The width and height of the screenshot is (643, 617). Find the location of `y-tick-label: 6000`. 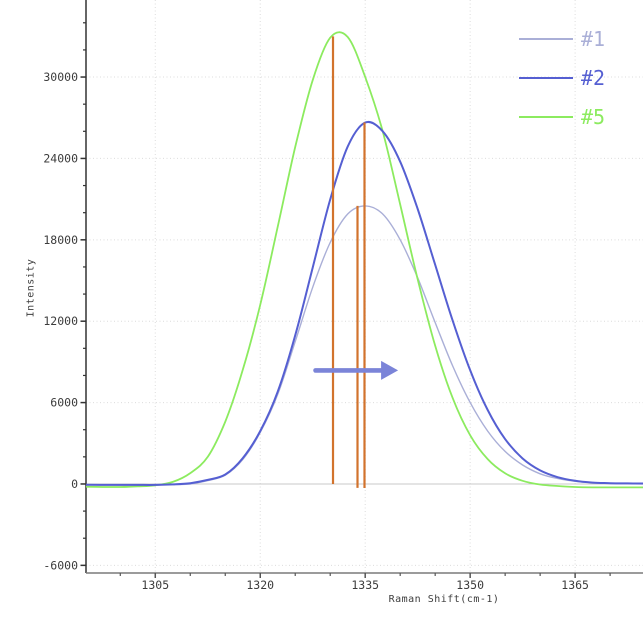

y-tick-label: 6000 is located at coordinates (64, 403).